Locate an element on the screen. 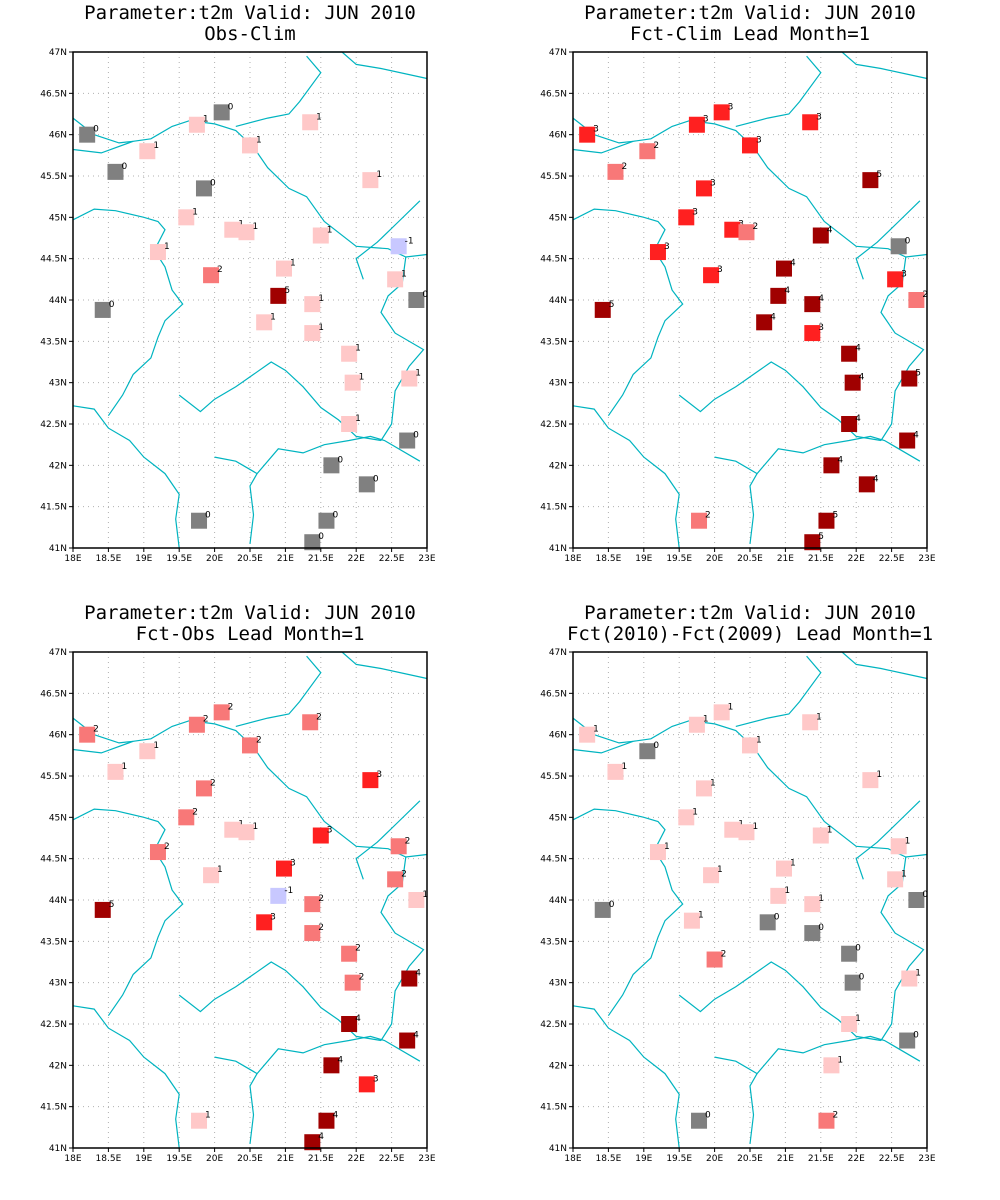  y-tick-label: 41N is located at coordinates (58, 549).